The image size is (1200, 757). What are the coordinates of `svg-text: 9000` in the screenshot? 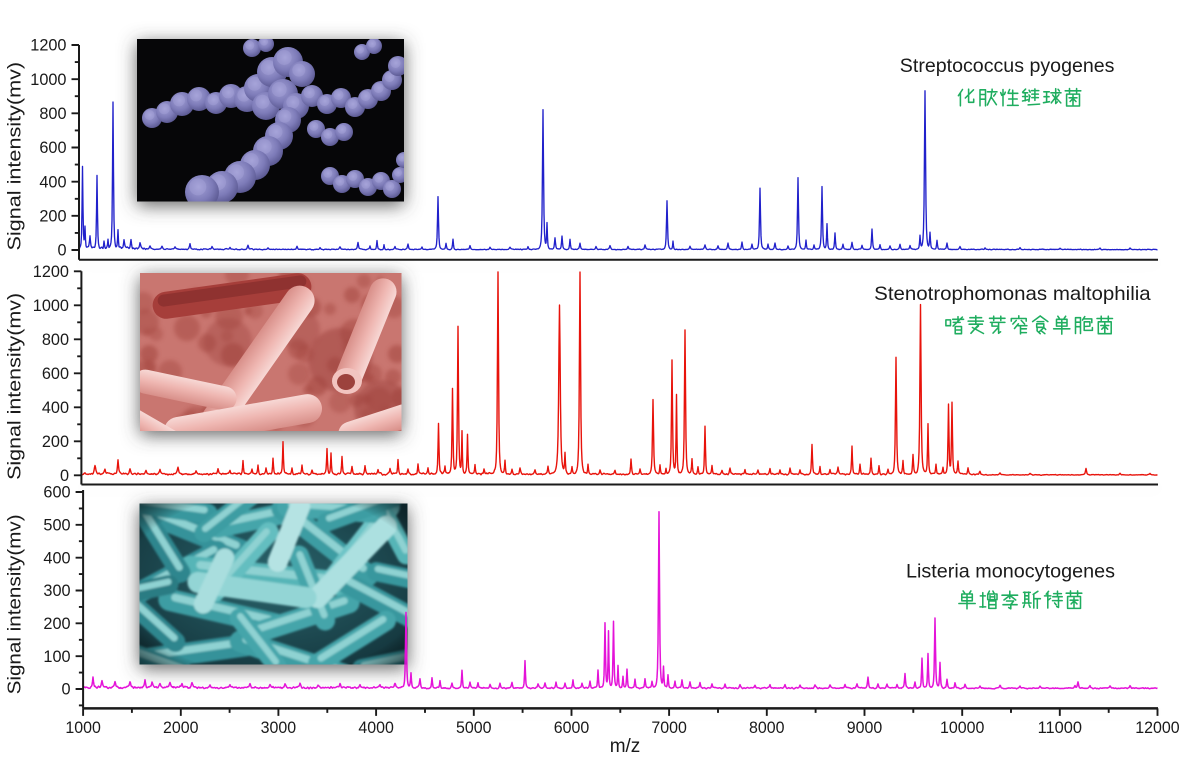 It's located at (865, 727).